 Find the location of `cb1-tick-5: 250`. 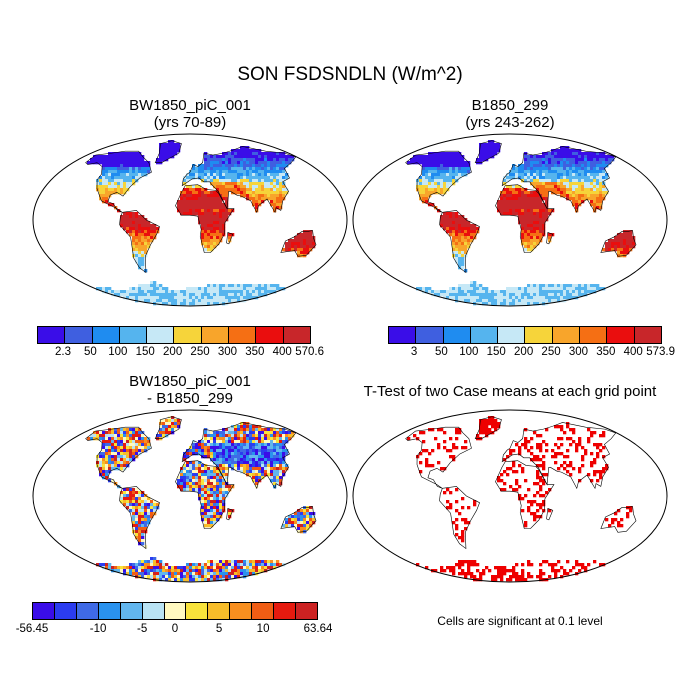

cb1-tick-5: 250 is located at coordinates (200, 352).